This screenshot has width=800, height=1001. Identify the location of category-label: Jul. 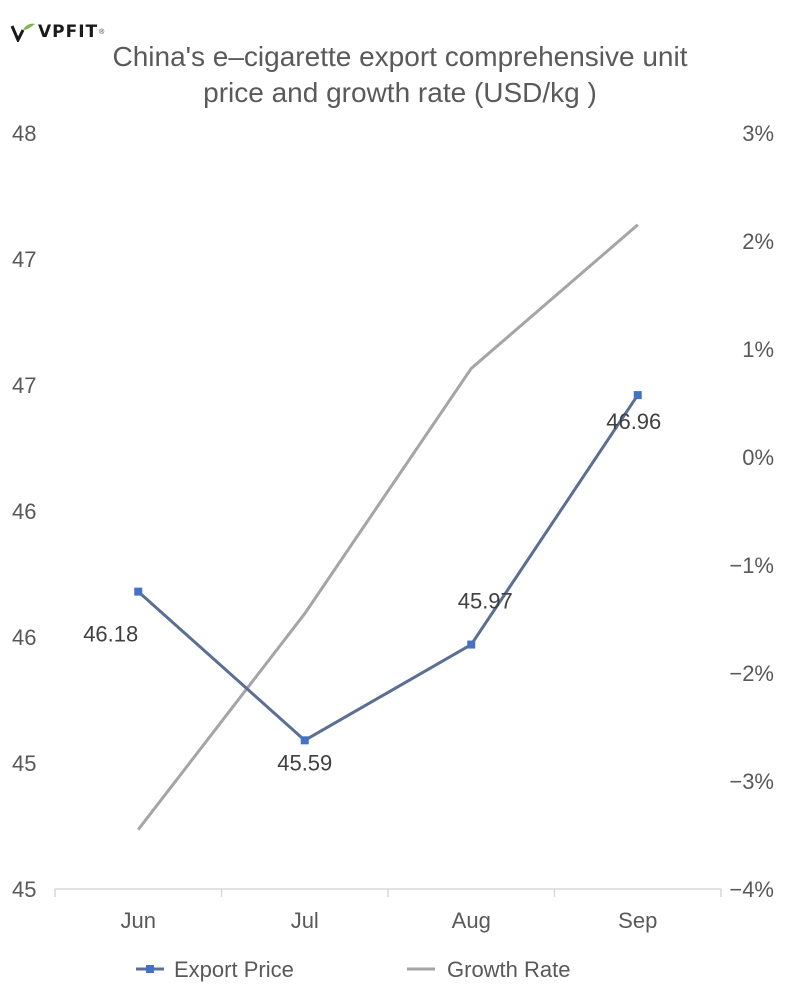
(305, 920).